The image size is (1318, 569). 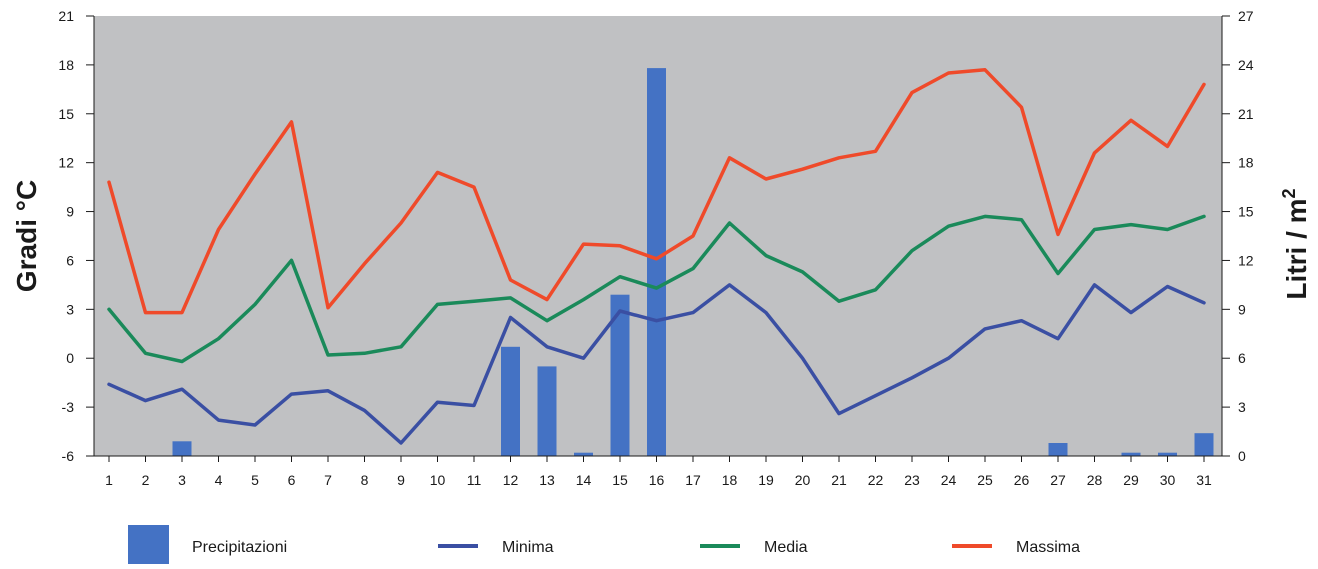 I want to click on x-tick-label: 22, so click(x=876, y=480).